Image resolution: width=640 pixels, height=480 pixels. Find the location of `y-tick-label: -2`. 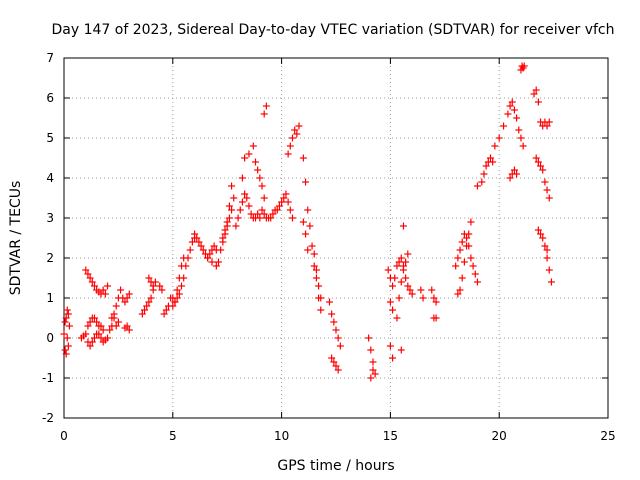

y-tick-label: -2 is located at coordinates (48, 418).